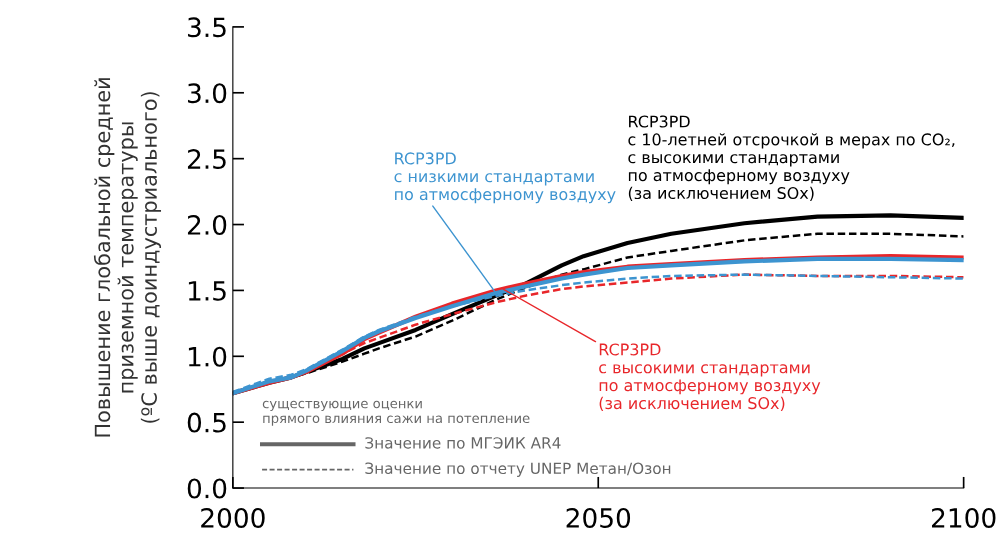 This screenshot has width=1008, height=549. Describe the element at coordinates (791, 158) in the screenshot. I see `annotation: RCP3PD с 10-летней отсрочкой в мерах по CO₂, с высокими стандартами по атмосферному воздуху (за исключением SOx)` at that location.